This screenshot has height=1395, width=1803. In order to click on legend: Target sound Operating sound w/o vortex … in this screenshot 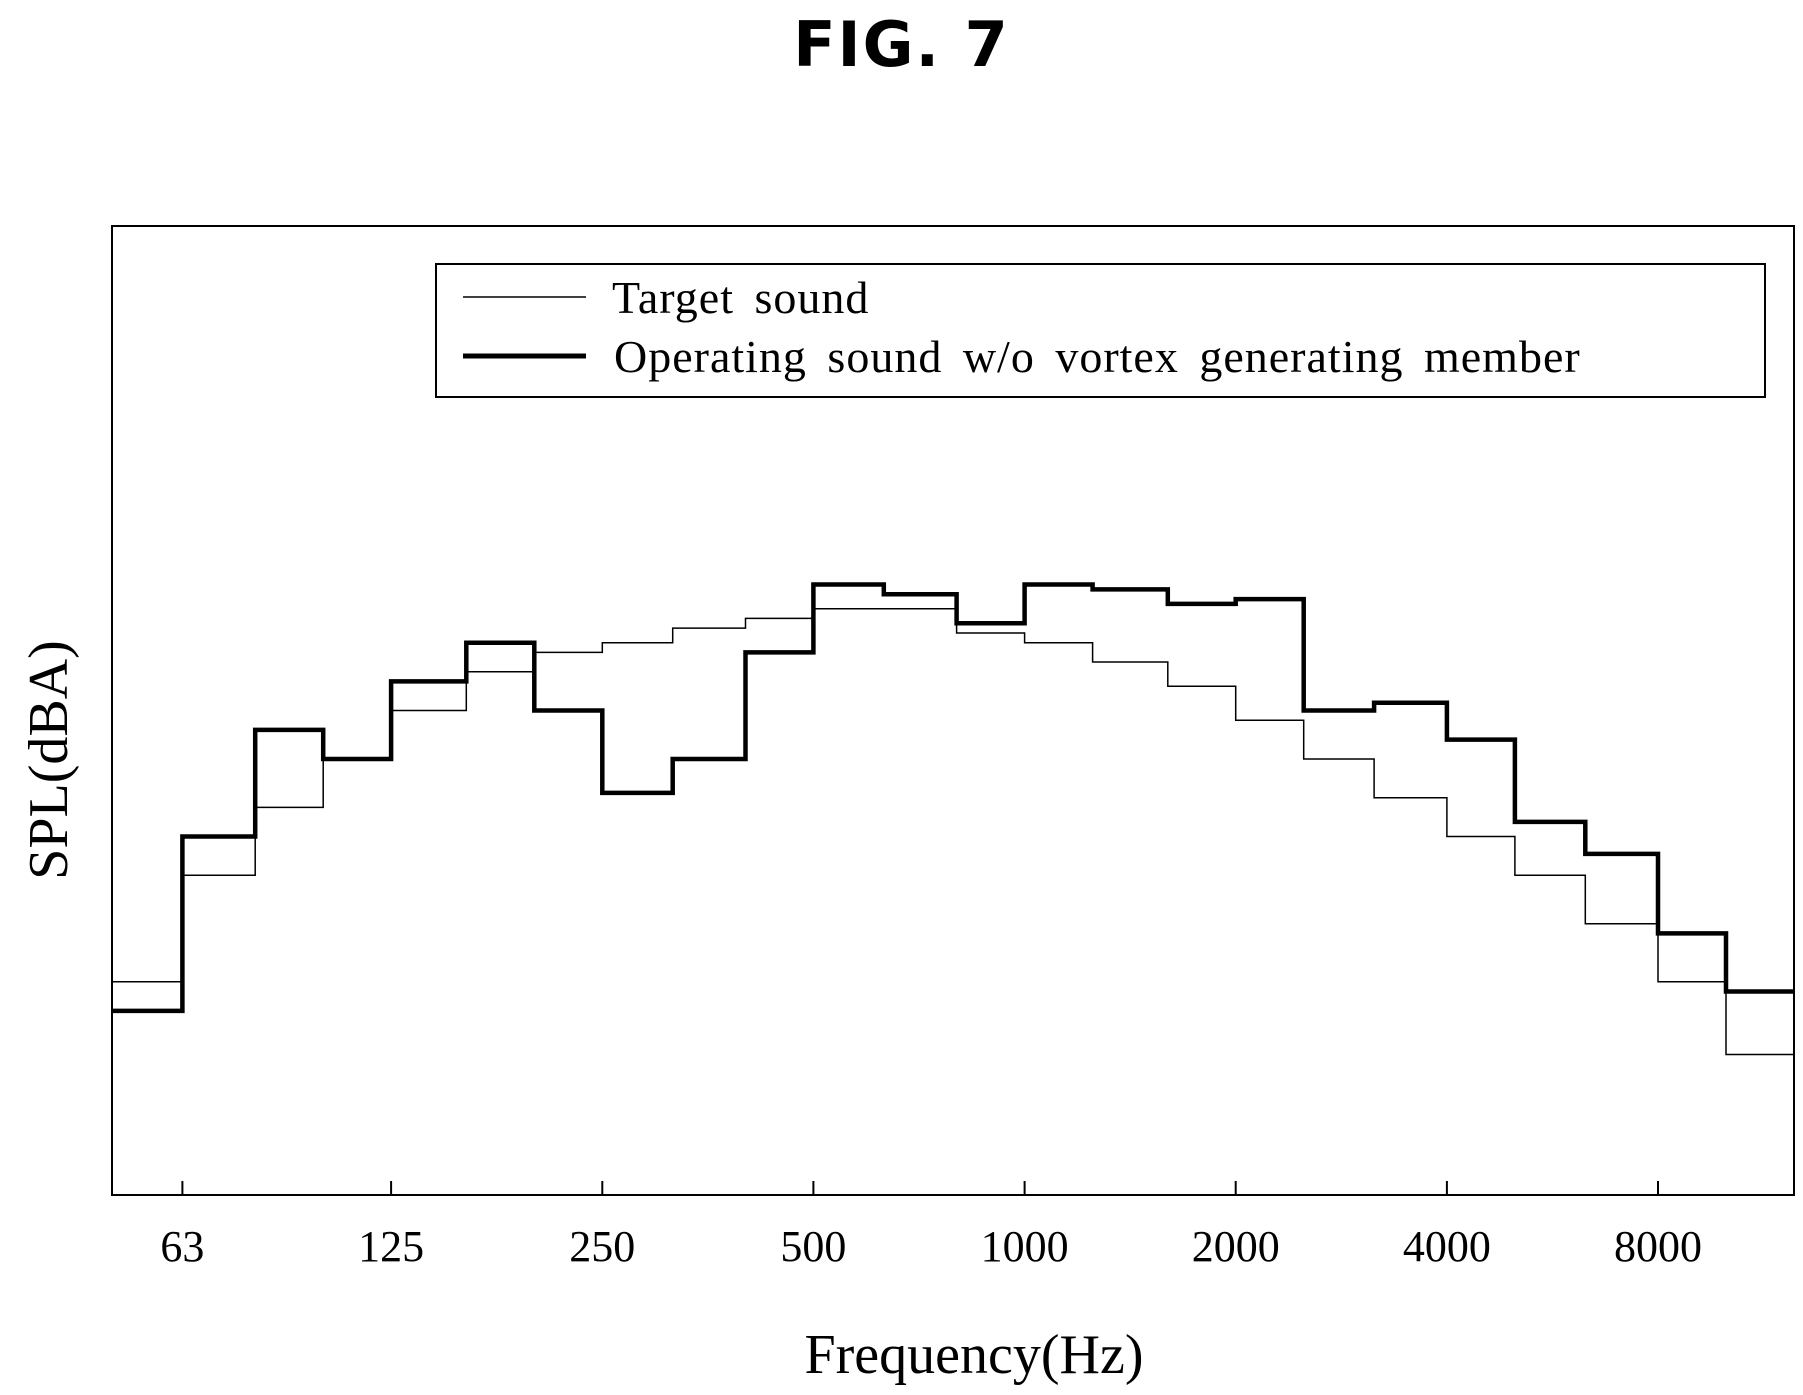, I will do `click(1100, 330)`.